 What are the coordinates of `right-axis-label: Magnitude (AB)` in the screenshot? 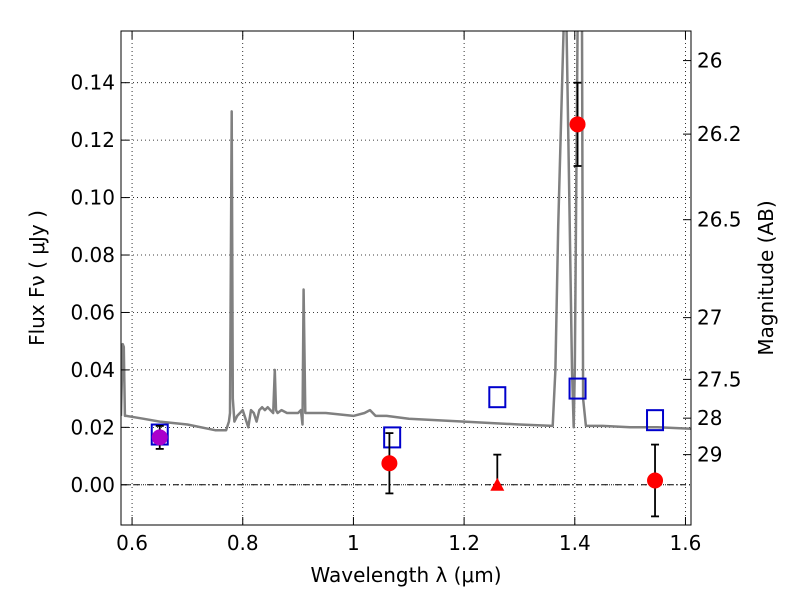 It's located at (766, 277).